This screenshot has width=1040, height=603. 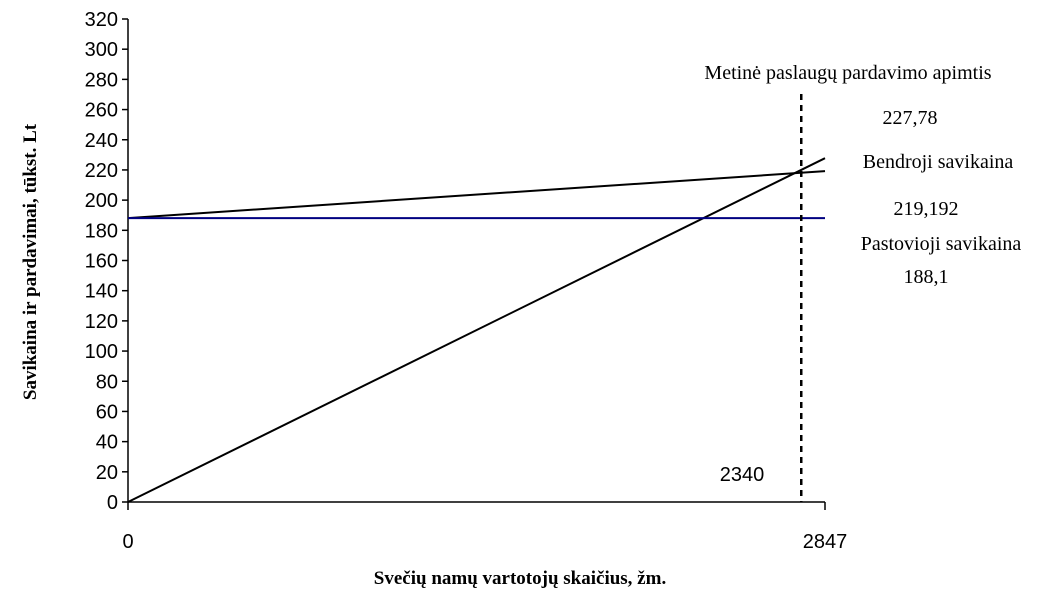 I want to click on y-tick-label: 0, so click(x=112, y=503).